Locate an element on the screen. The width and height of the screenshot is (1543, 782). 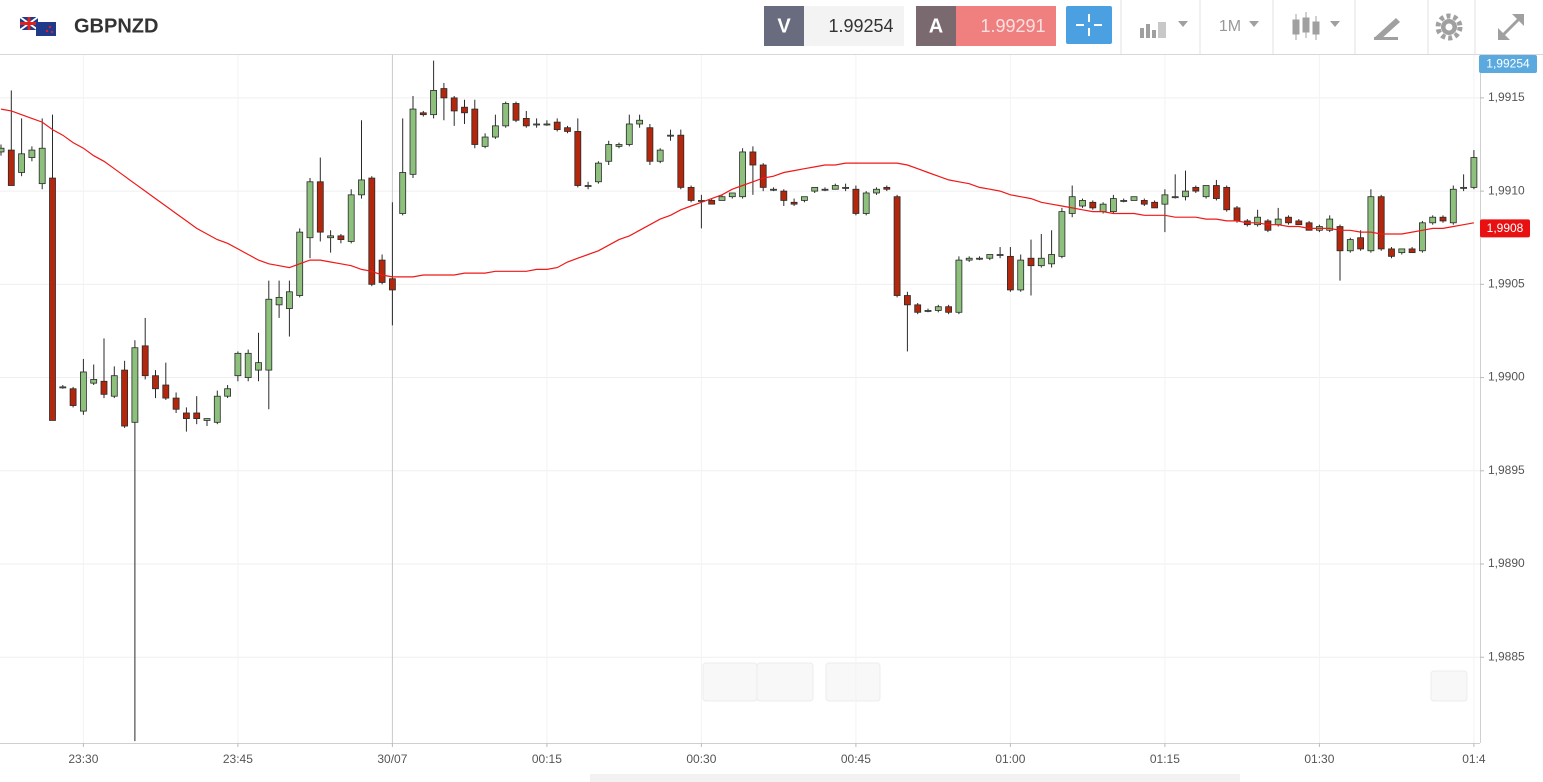
ask-label: A is located at coordinates (936, 26).